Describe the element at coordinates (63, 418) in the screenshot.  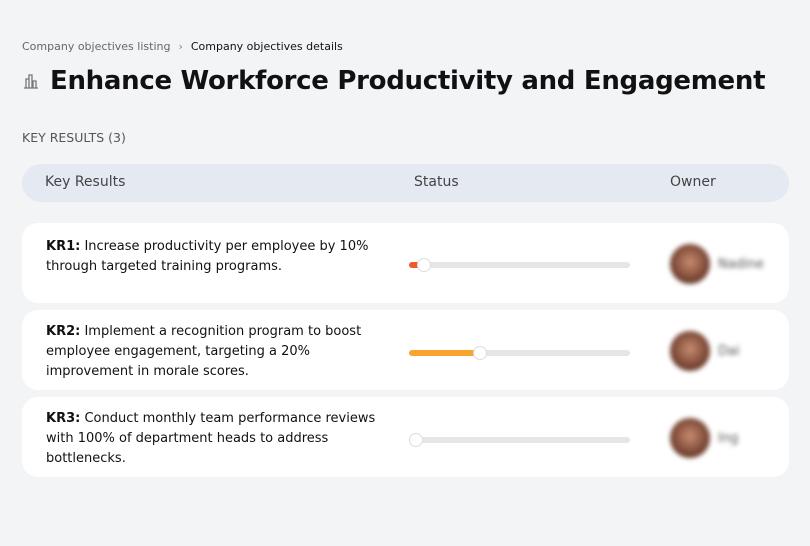
I see `key-result-id: KR3:` at that location.